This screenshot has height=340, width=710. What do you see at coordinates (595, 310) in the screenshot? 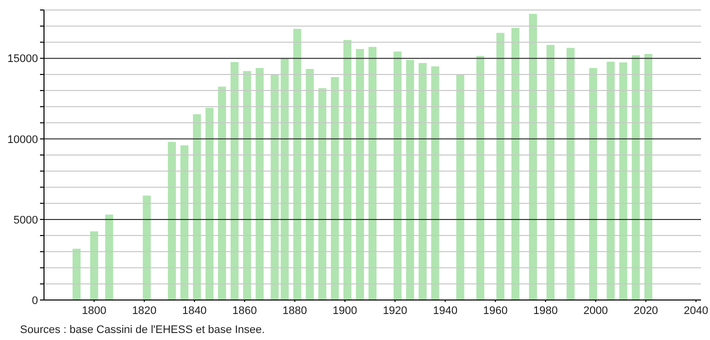
I see `x-tick-label: 2000` at bounding box center [595, 310].